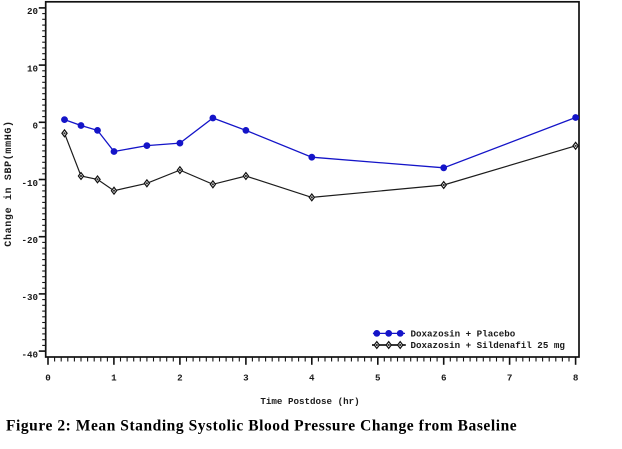  What do you see at coordinates (312, 378) in the screenshot?
I see `svg-text: 4` at bounding box center [312, 378].